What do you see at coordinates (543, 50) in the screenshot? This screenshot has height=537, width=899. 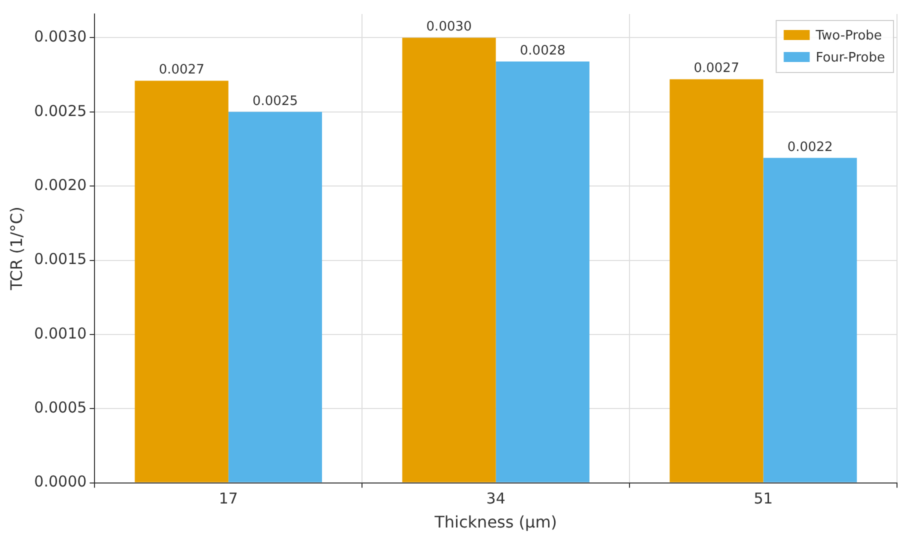 I see `data-label: 0.0028` at bounding box center [543, 50].